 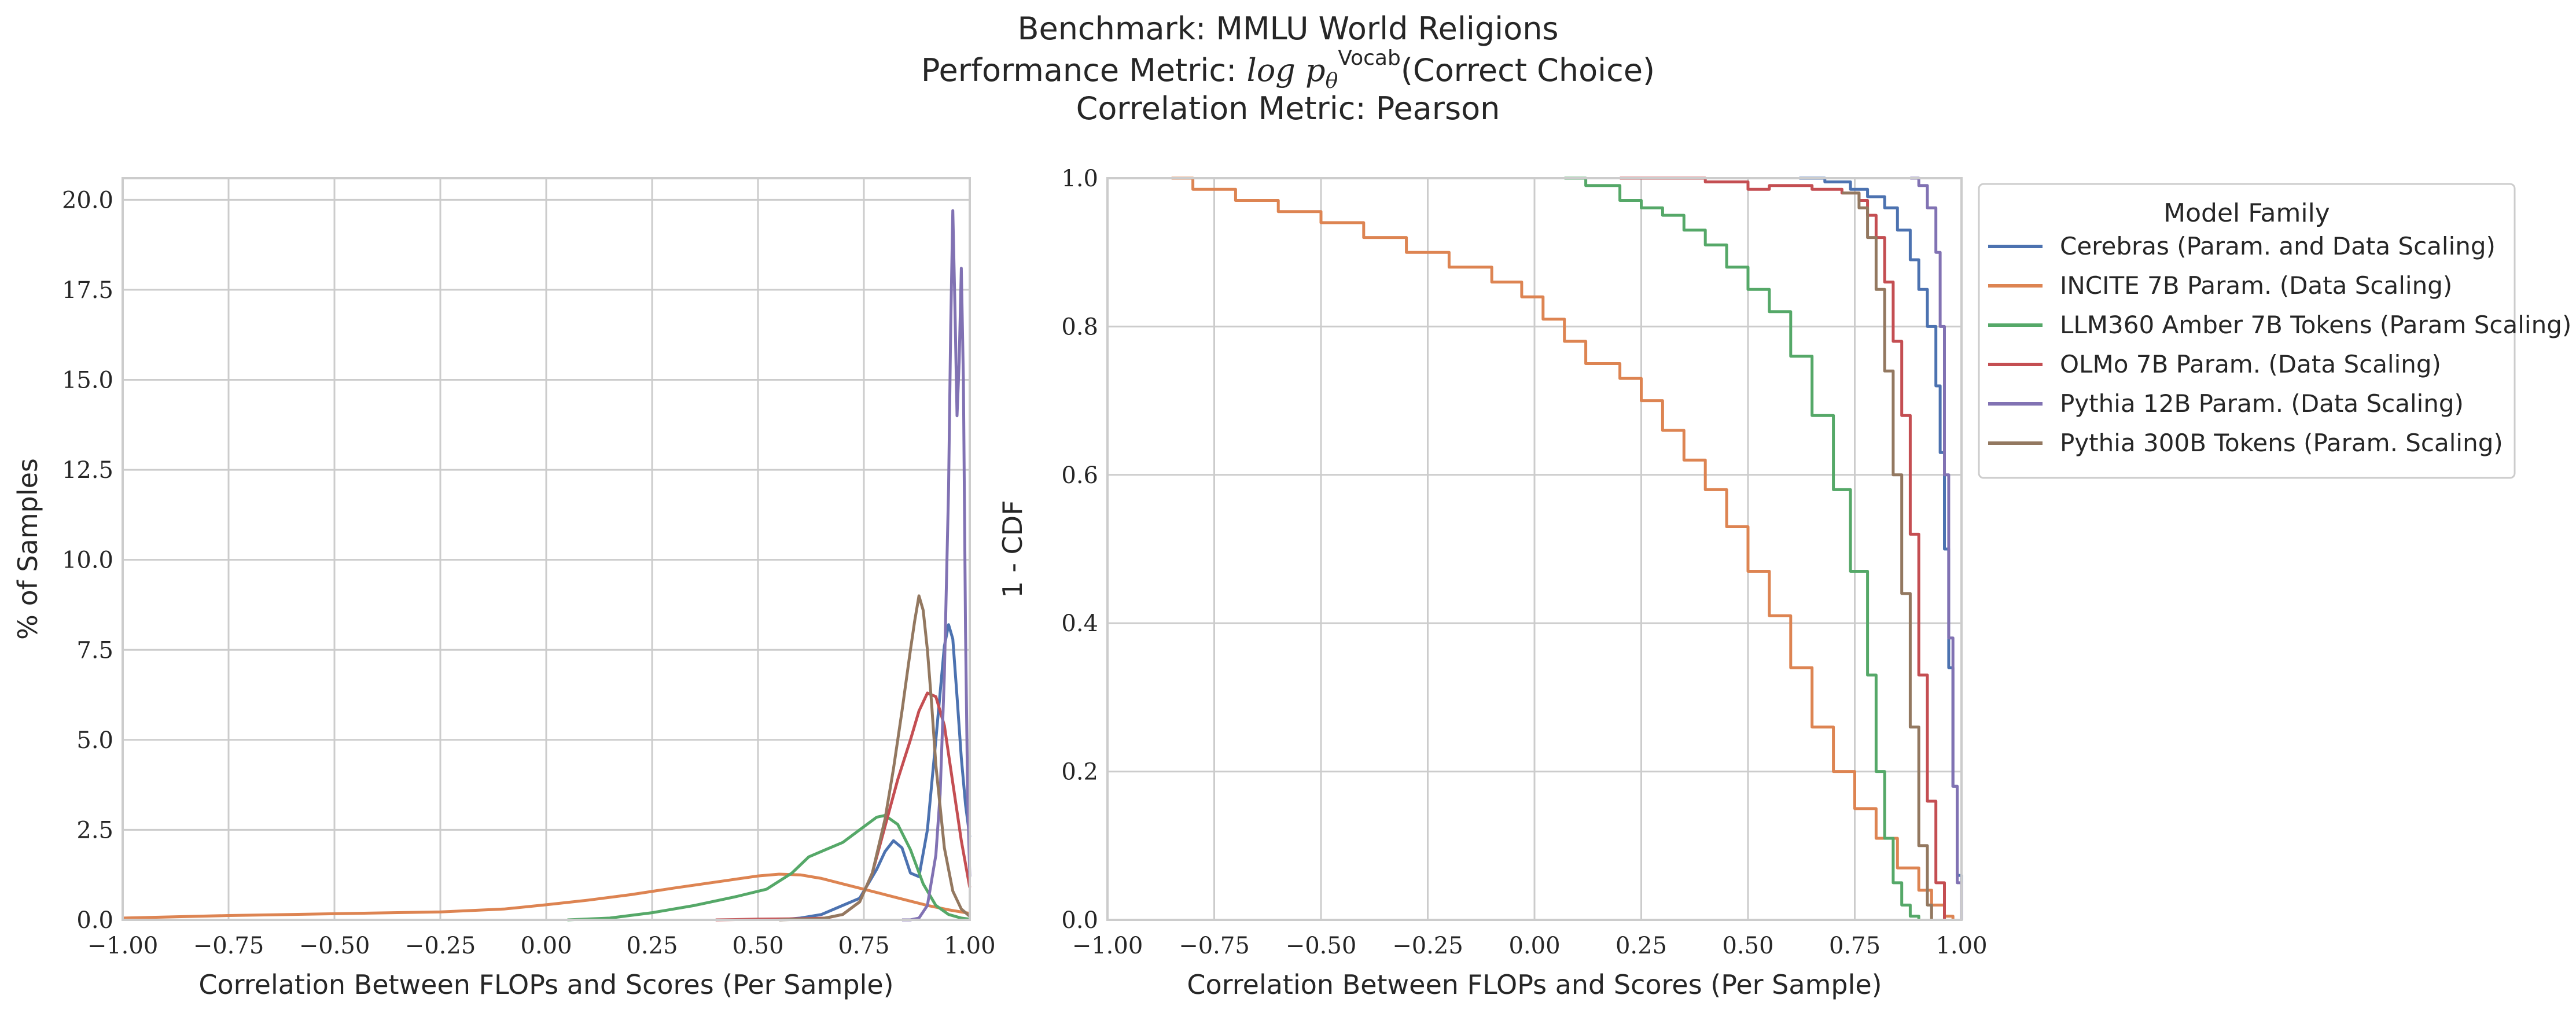 What do you see at coordinates (1079, 549) in the screenshot?
I see `ccdf-y-tick-labels: 0.0 0.2 0.4 0.6 0.8 1.0` at bounding box center [1079, 549].